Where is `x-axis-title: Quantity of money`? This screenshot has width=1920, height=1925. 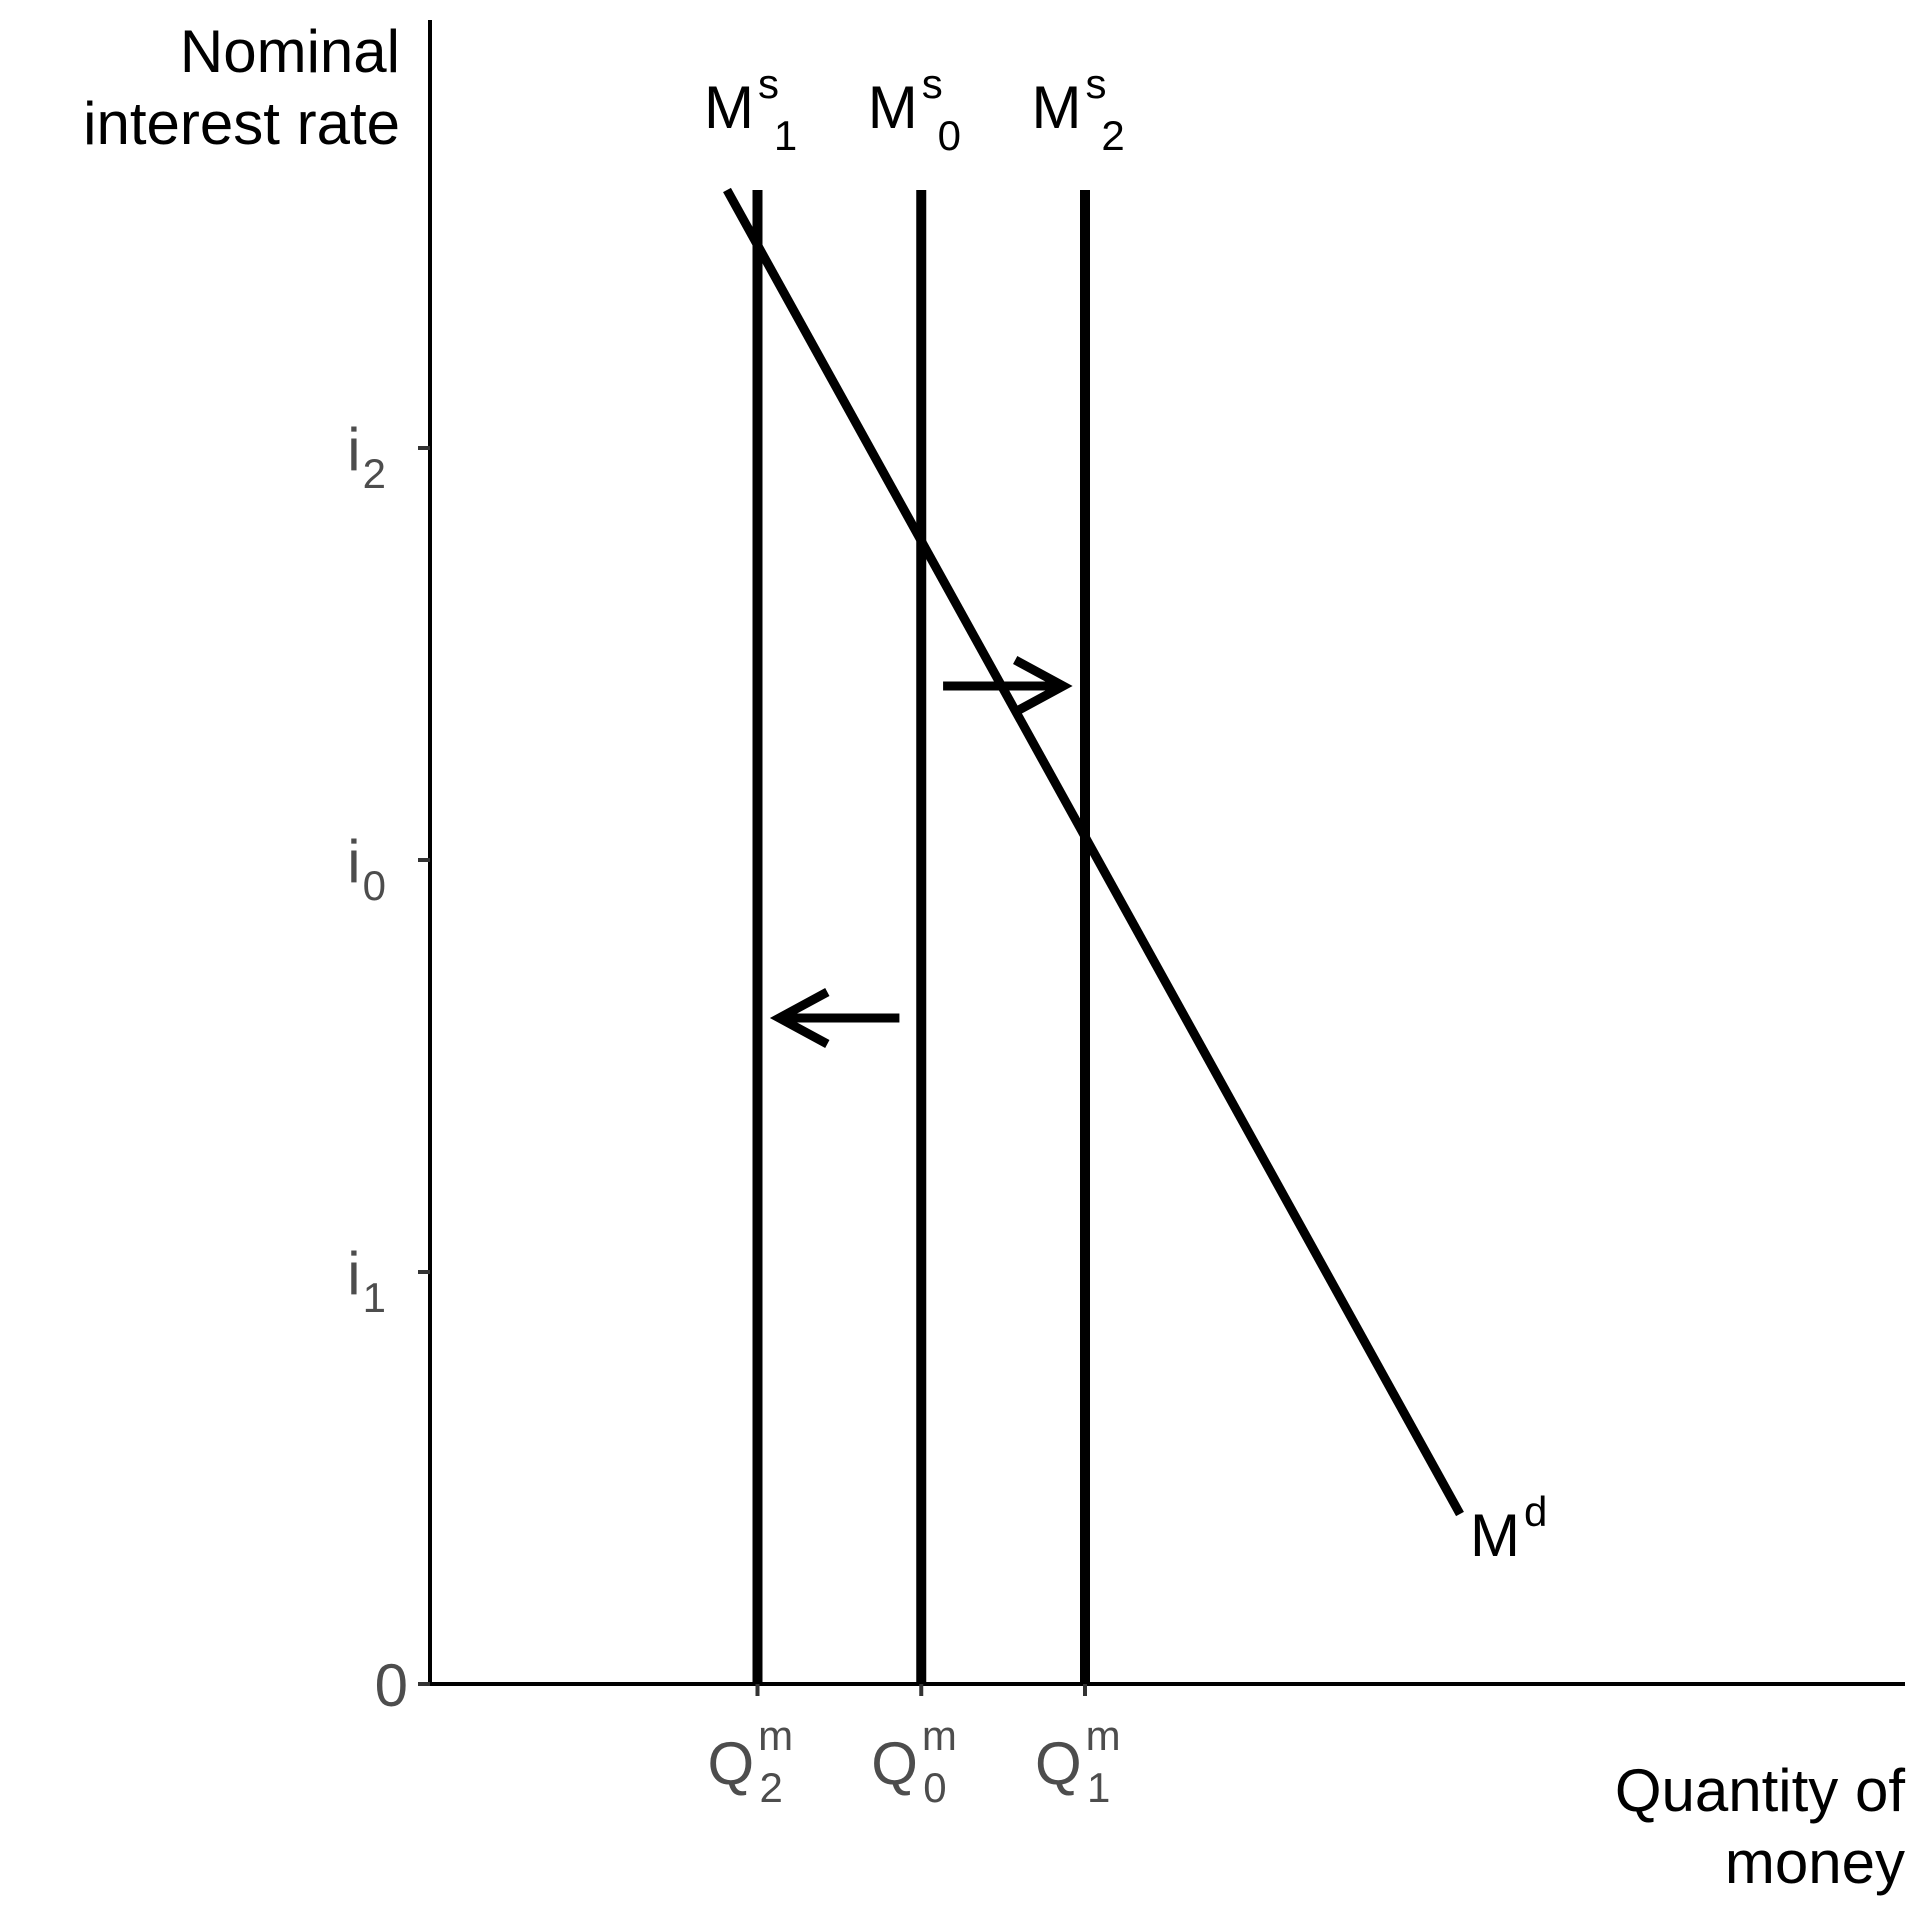 x-axis-title: Quantity of money is located at coordinates (1760, 1826).